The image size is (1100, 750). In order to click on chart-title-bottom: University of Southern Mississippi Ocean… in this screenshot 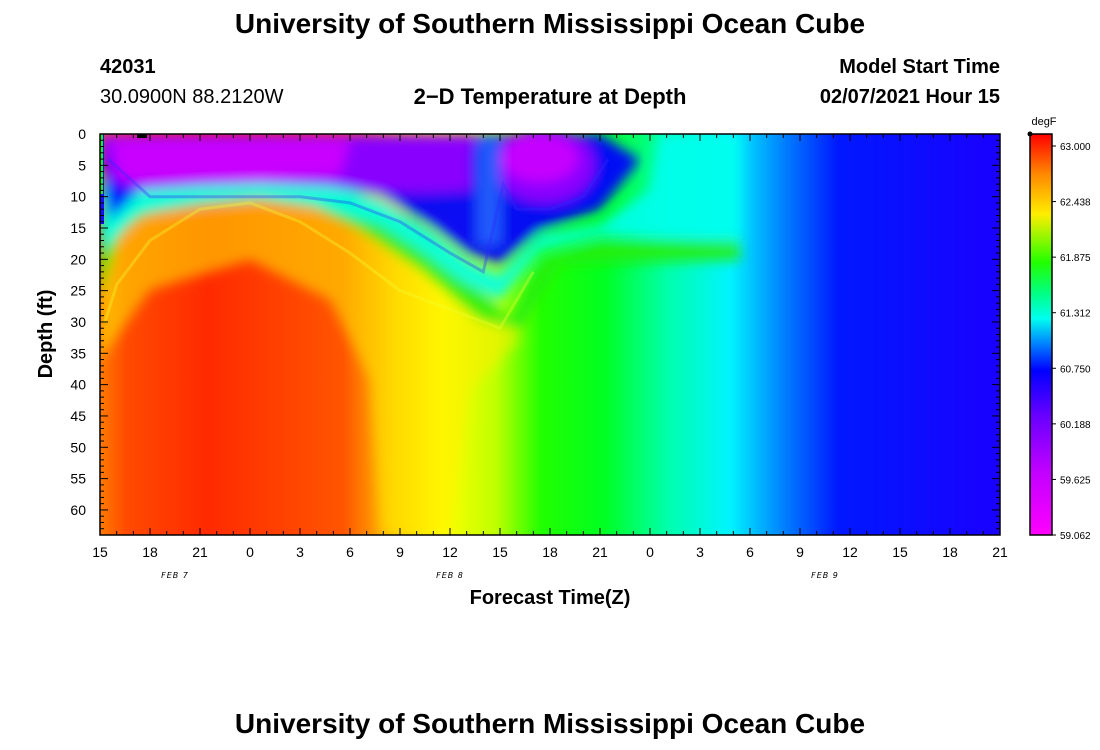, I will do `click(550, 723)`.